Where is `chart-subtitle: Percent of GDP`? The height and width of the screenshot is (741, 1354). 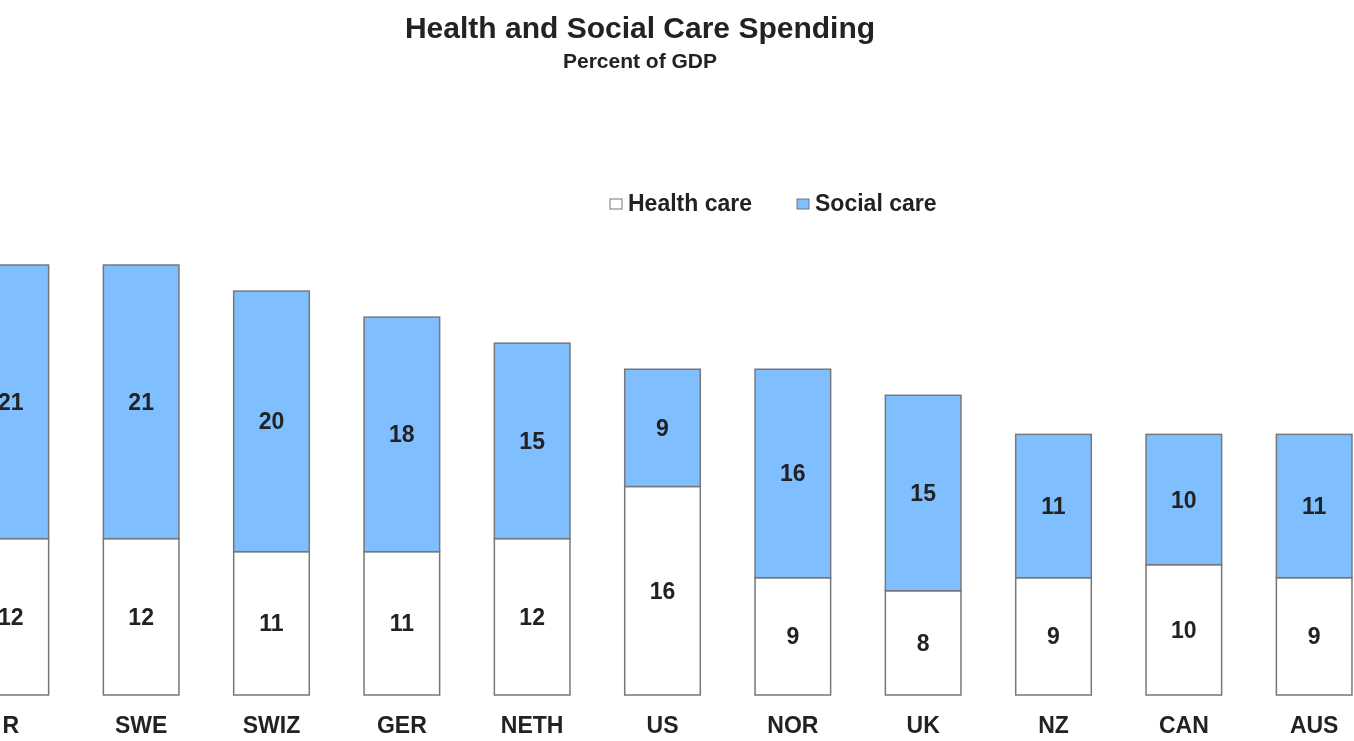
chart-subtitle: Percent of GDP is located at coordinates (640, 60).